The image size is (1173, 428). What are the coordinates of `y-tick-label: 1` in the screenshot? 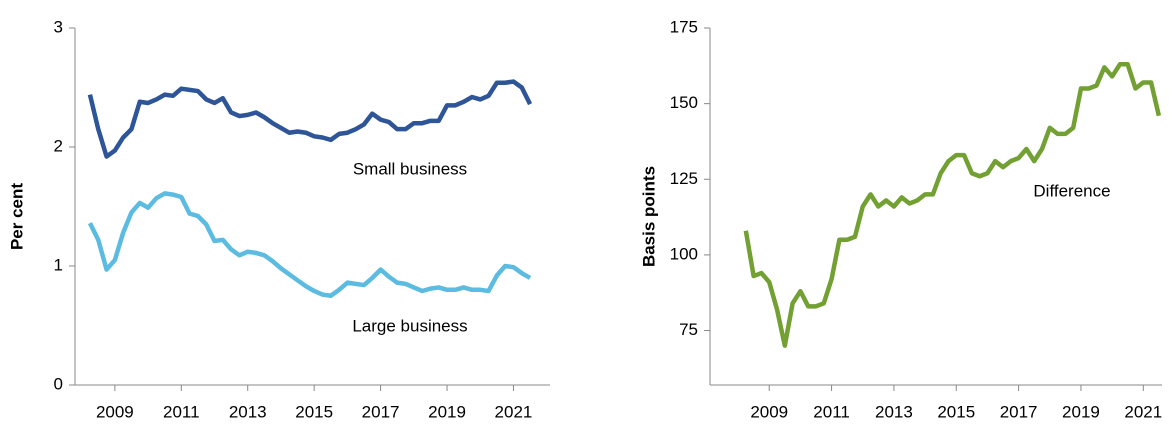 It's located at (58, 264).